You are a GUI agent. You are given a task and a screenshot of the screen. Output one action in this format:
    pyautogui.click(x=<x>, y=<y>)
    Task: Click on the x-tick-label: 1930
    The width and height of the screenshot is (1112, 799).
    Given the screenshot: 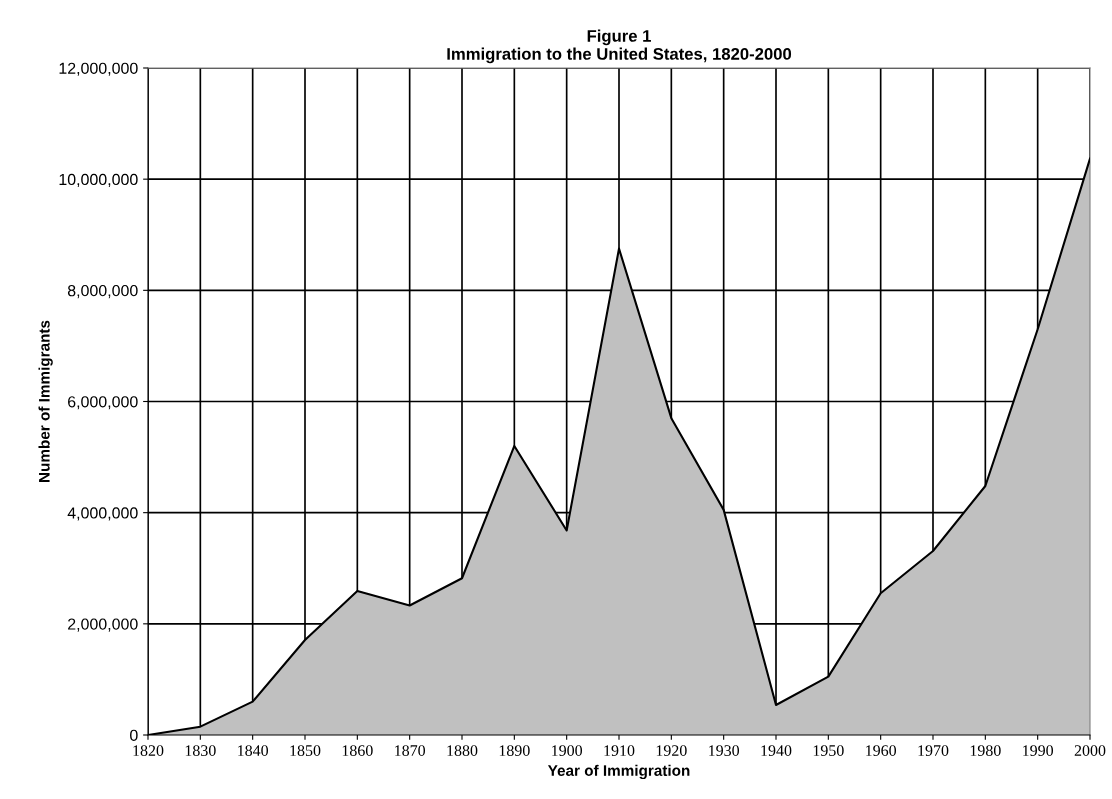 What is the action you would take?
    pyautogui.click(x=724, y=750)
    